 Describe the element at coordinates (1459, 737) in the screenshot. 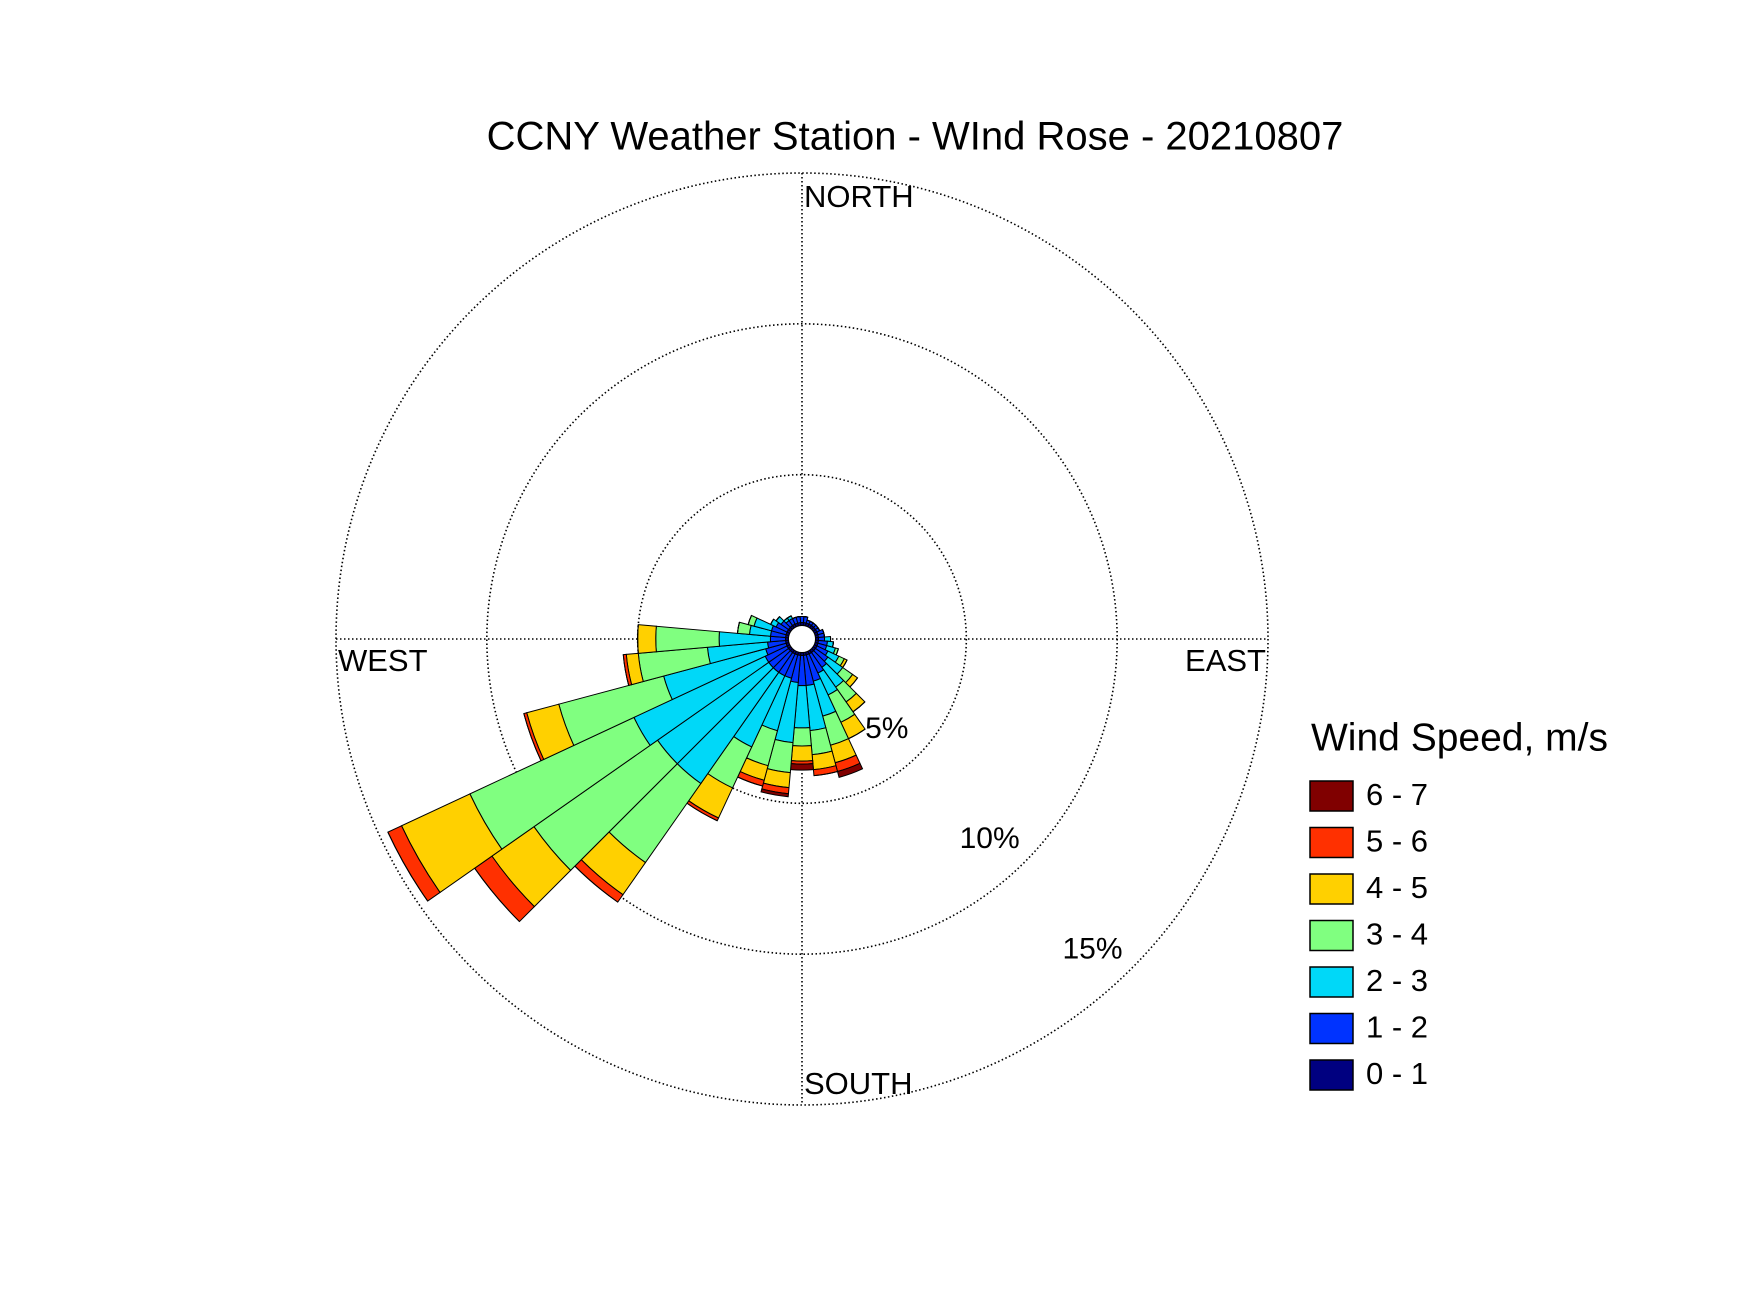

I see `legend-title: Wind Speed, m/s` at that location.